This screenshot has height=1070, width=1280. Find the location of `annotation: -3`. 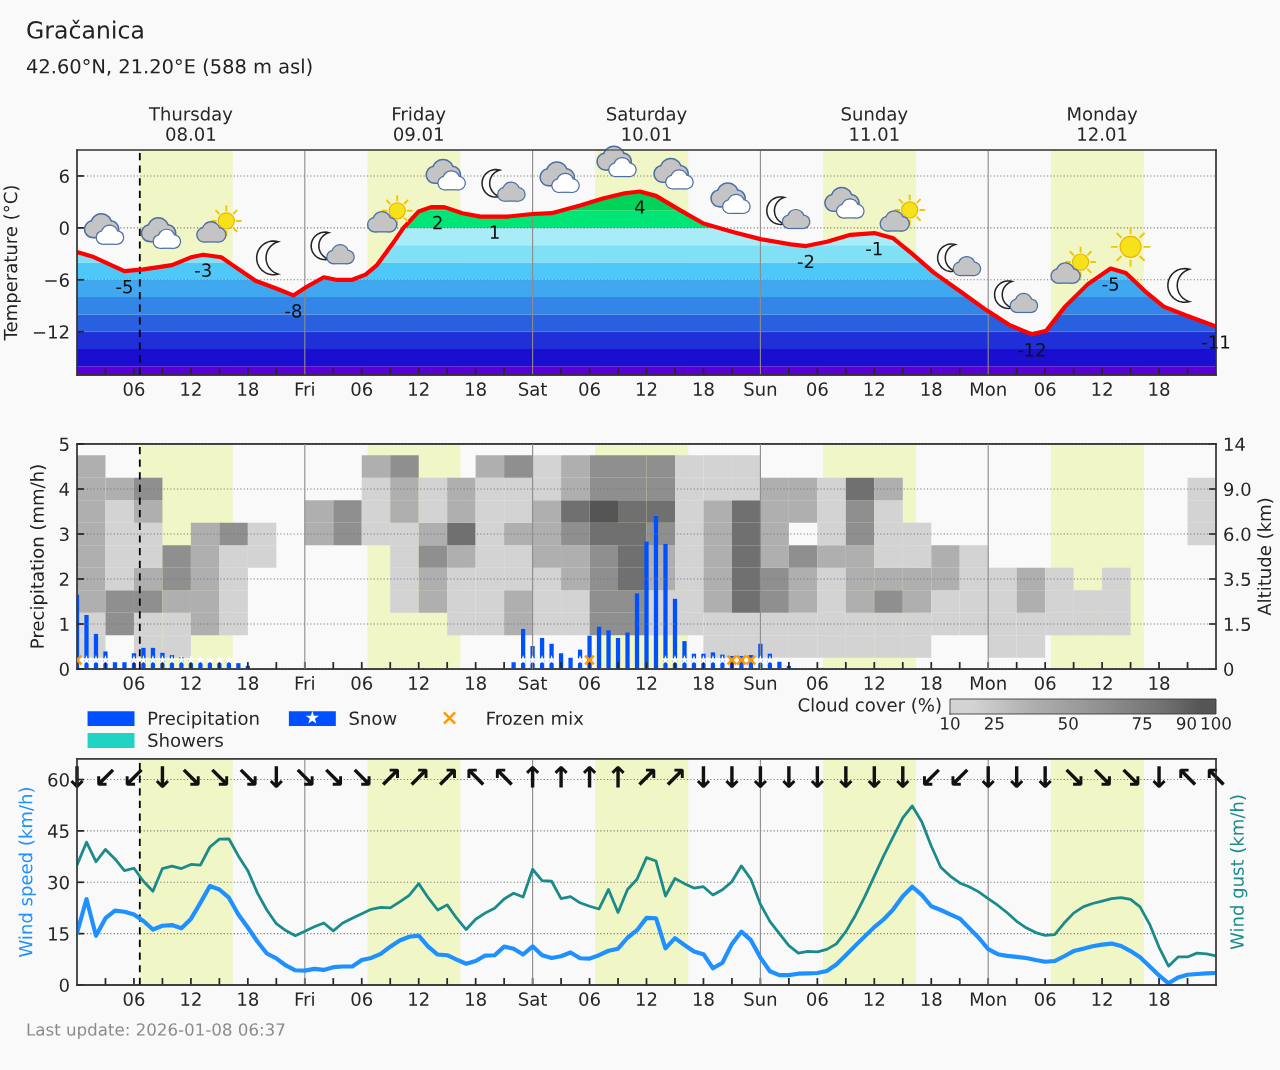

annotation: -3 is located at coordinates (203, 270).